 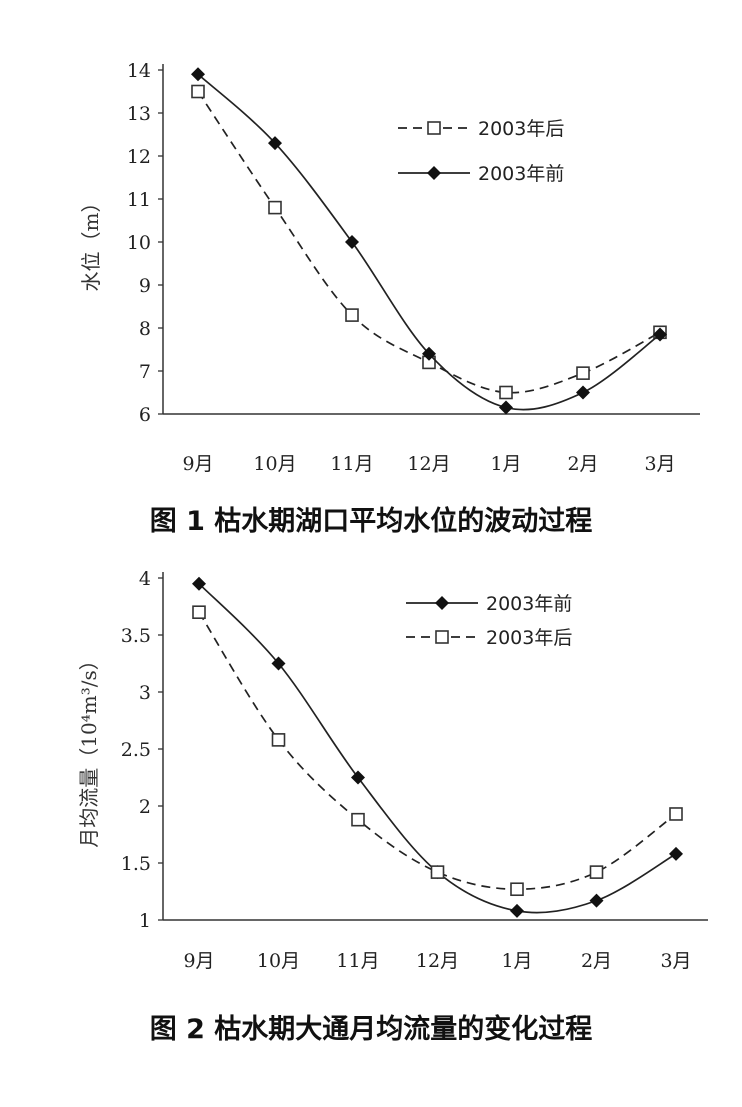 What do you see at coordinates (145, 921) in the screenshot?
I see `y-tick-label: 1` at bounding box center [145, 921].